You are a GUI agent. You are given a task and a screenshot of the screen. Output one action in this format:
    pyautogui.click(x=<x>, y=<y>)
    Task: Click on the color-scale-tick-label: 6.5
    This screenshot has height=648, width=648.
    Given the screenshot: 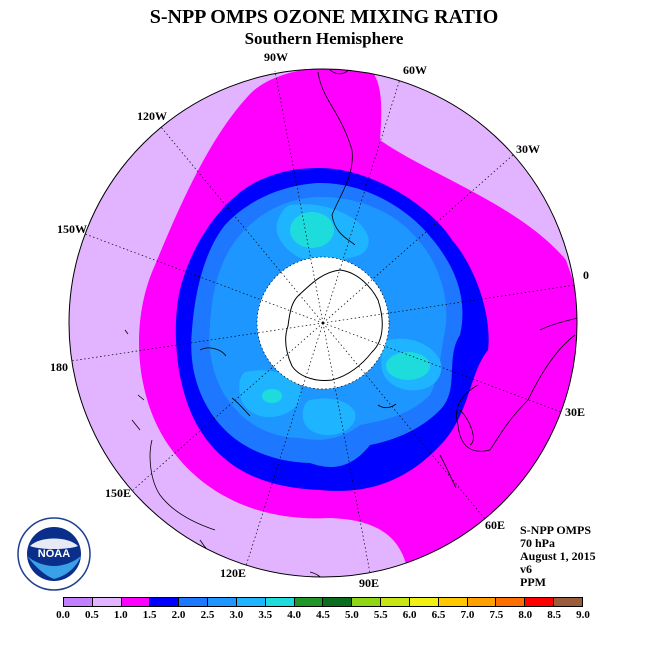 What is the action you would take?
    pyautogui.click(x=438, y=615)
    